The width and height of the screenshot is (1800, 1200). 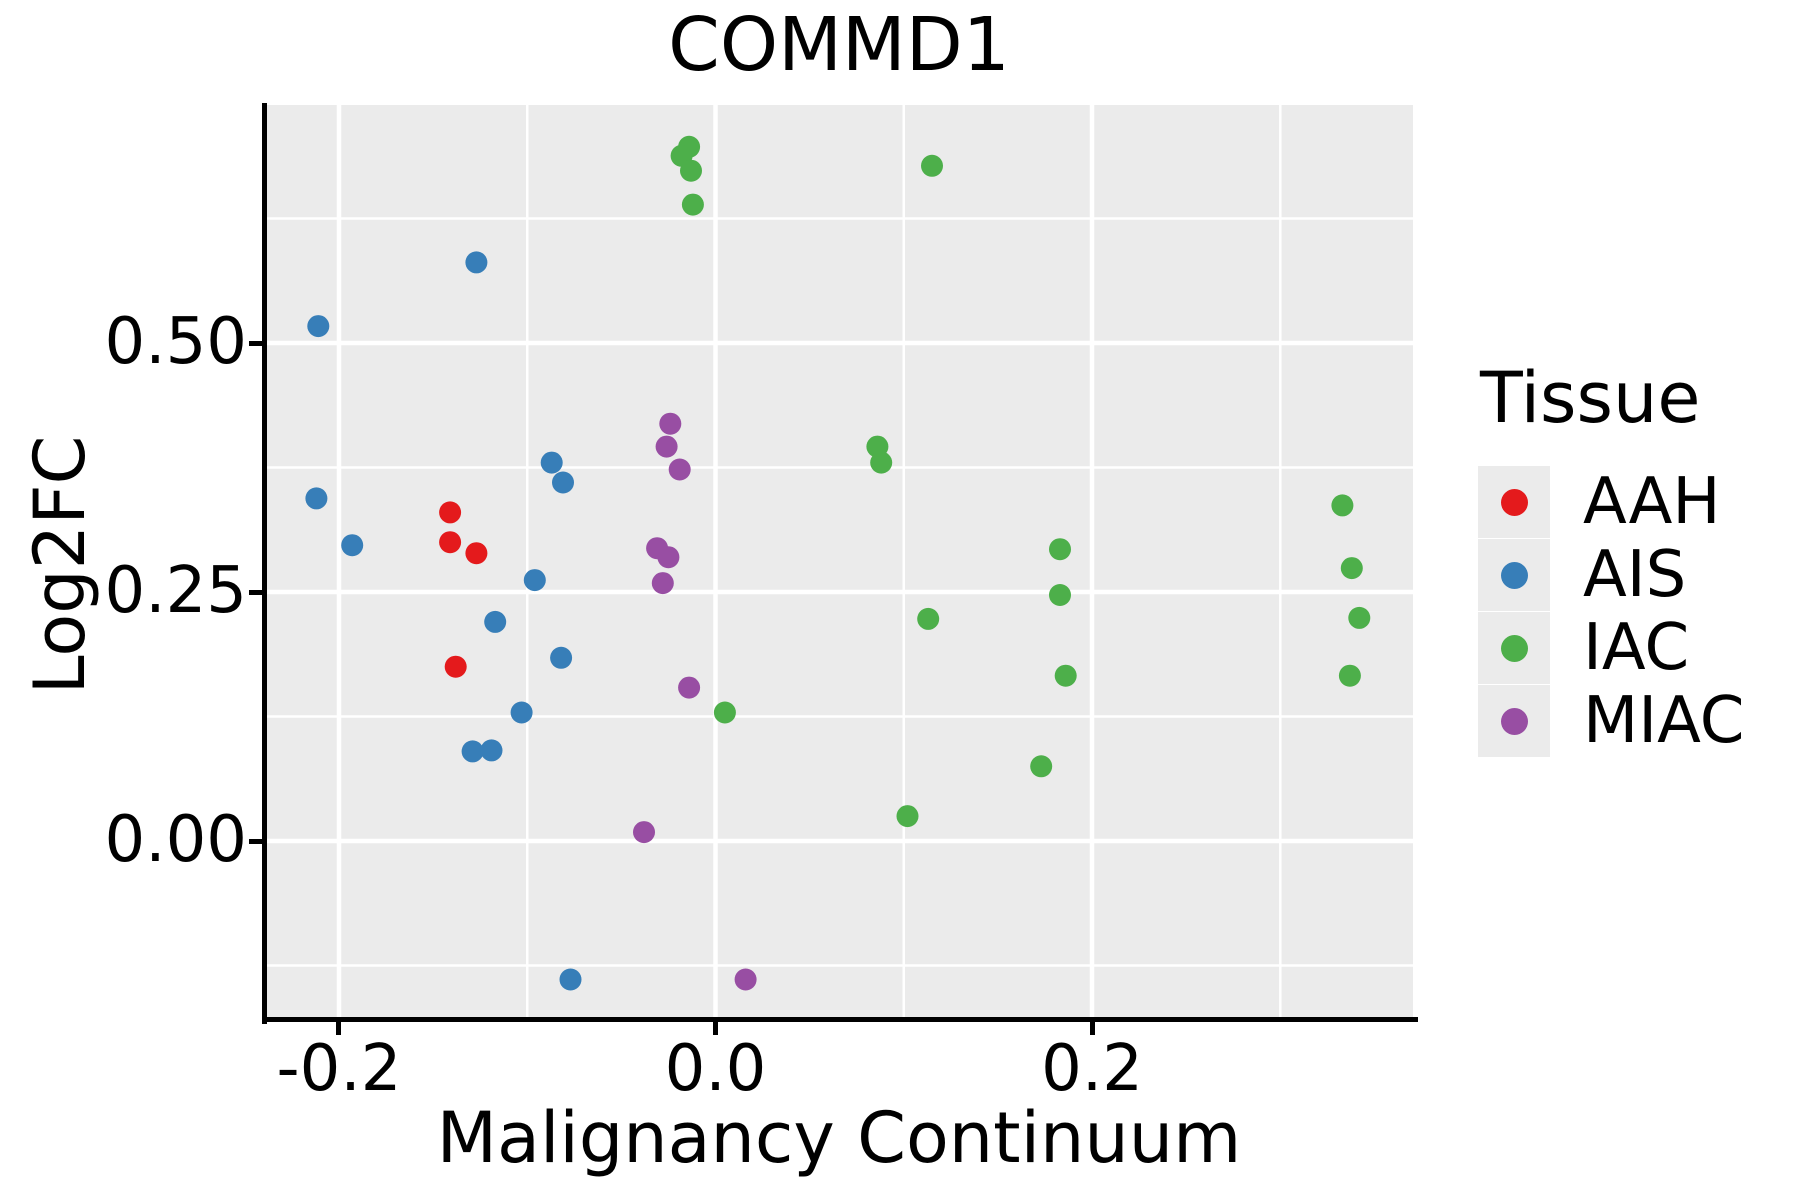 I want to click on legend-item: IAC, so click(x=1638, y=648).